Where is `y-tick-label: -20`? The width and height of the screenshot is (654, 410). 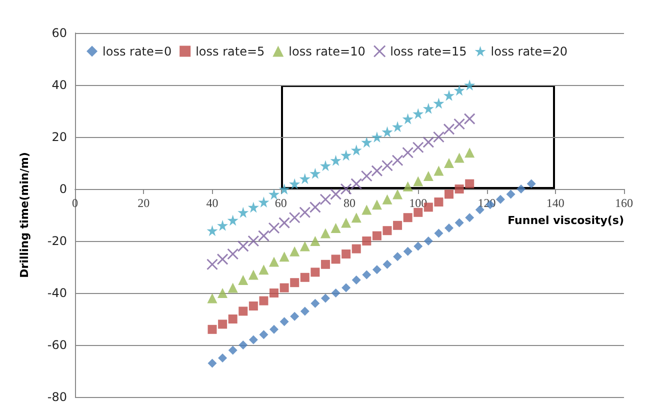 y-tick-label: -20 is located at coordinates (57, 241).